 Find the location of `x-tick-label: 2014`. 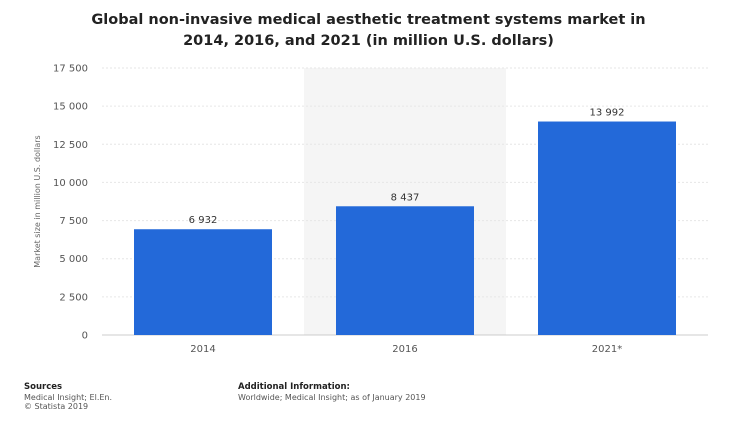

x-tick-label: 2014 is located at coordinates (202, 349).